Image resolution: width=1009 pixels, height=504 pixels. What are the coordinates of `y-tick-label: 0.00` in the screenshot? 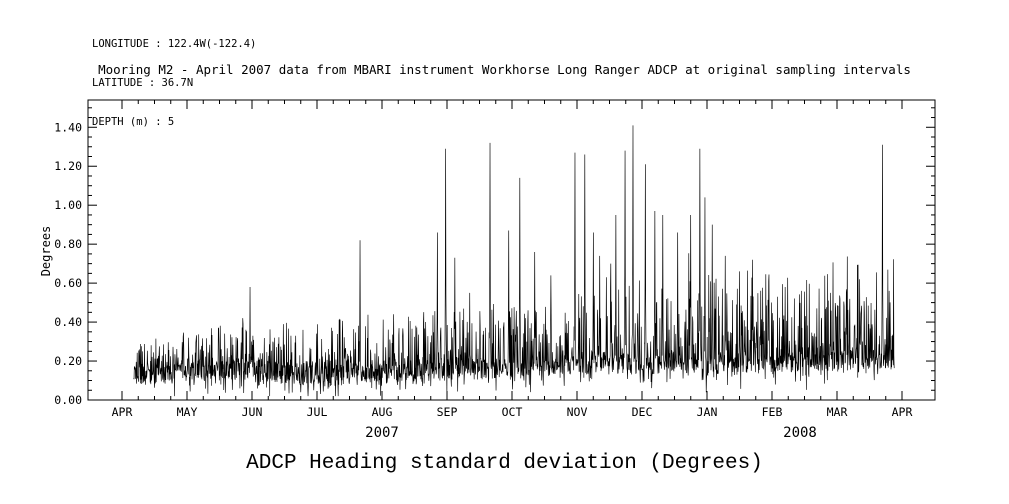 It's located at (68, 400).